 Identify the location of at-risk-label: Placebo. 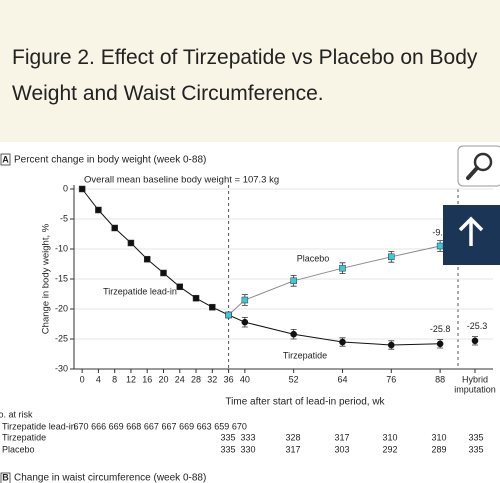
(18, 449).